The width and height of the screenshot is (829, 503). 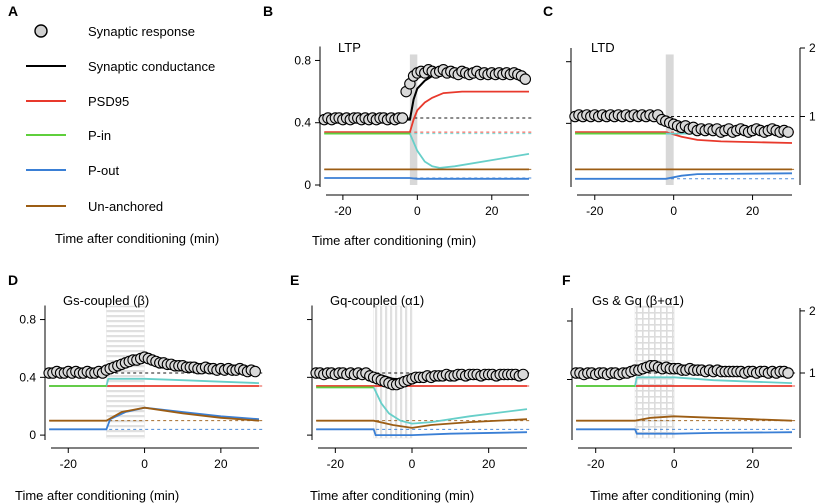 I want to click on legend-xlabel: Time after conditioning (min), so click(x=137, y=238).